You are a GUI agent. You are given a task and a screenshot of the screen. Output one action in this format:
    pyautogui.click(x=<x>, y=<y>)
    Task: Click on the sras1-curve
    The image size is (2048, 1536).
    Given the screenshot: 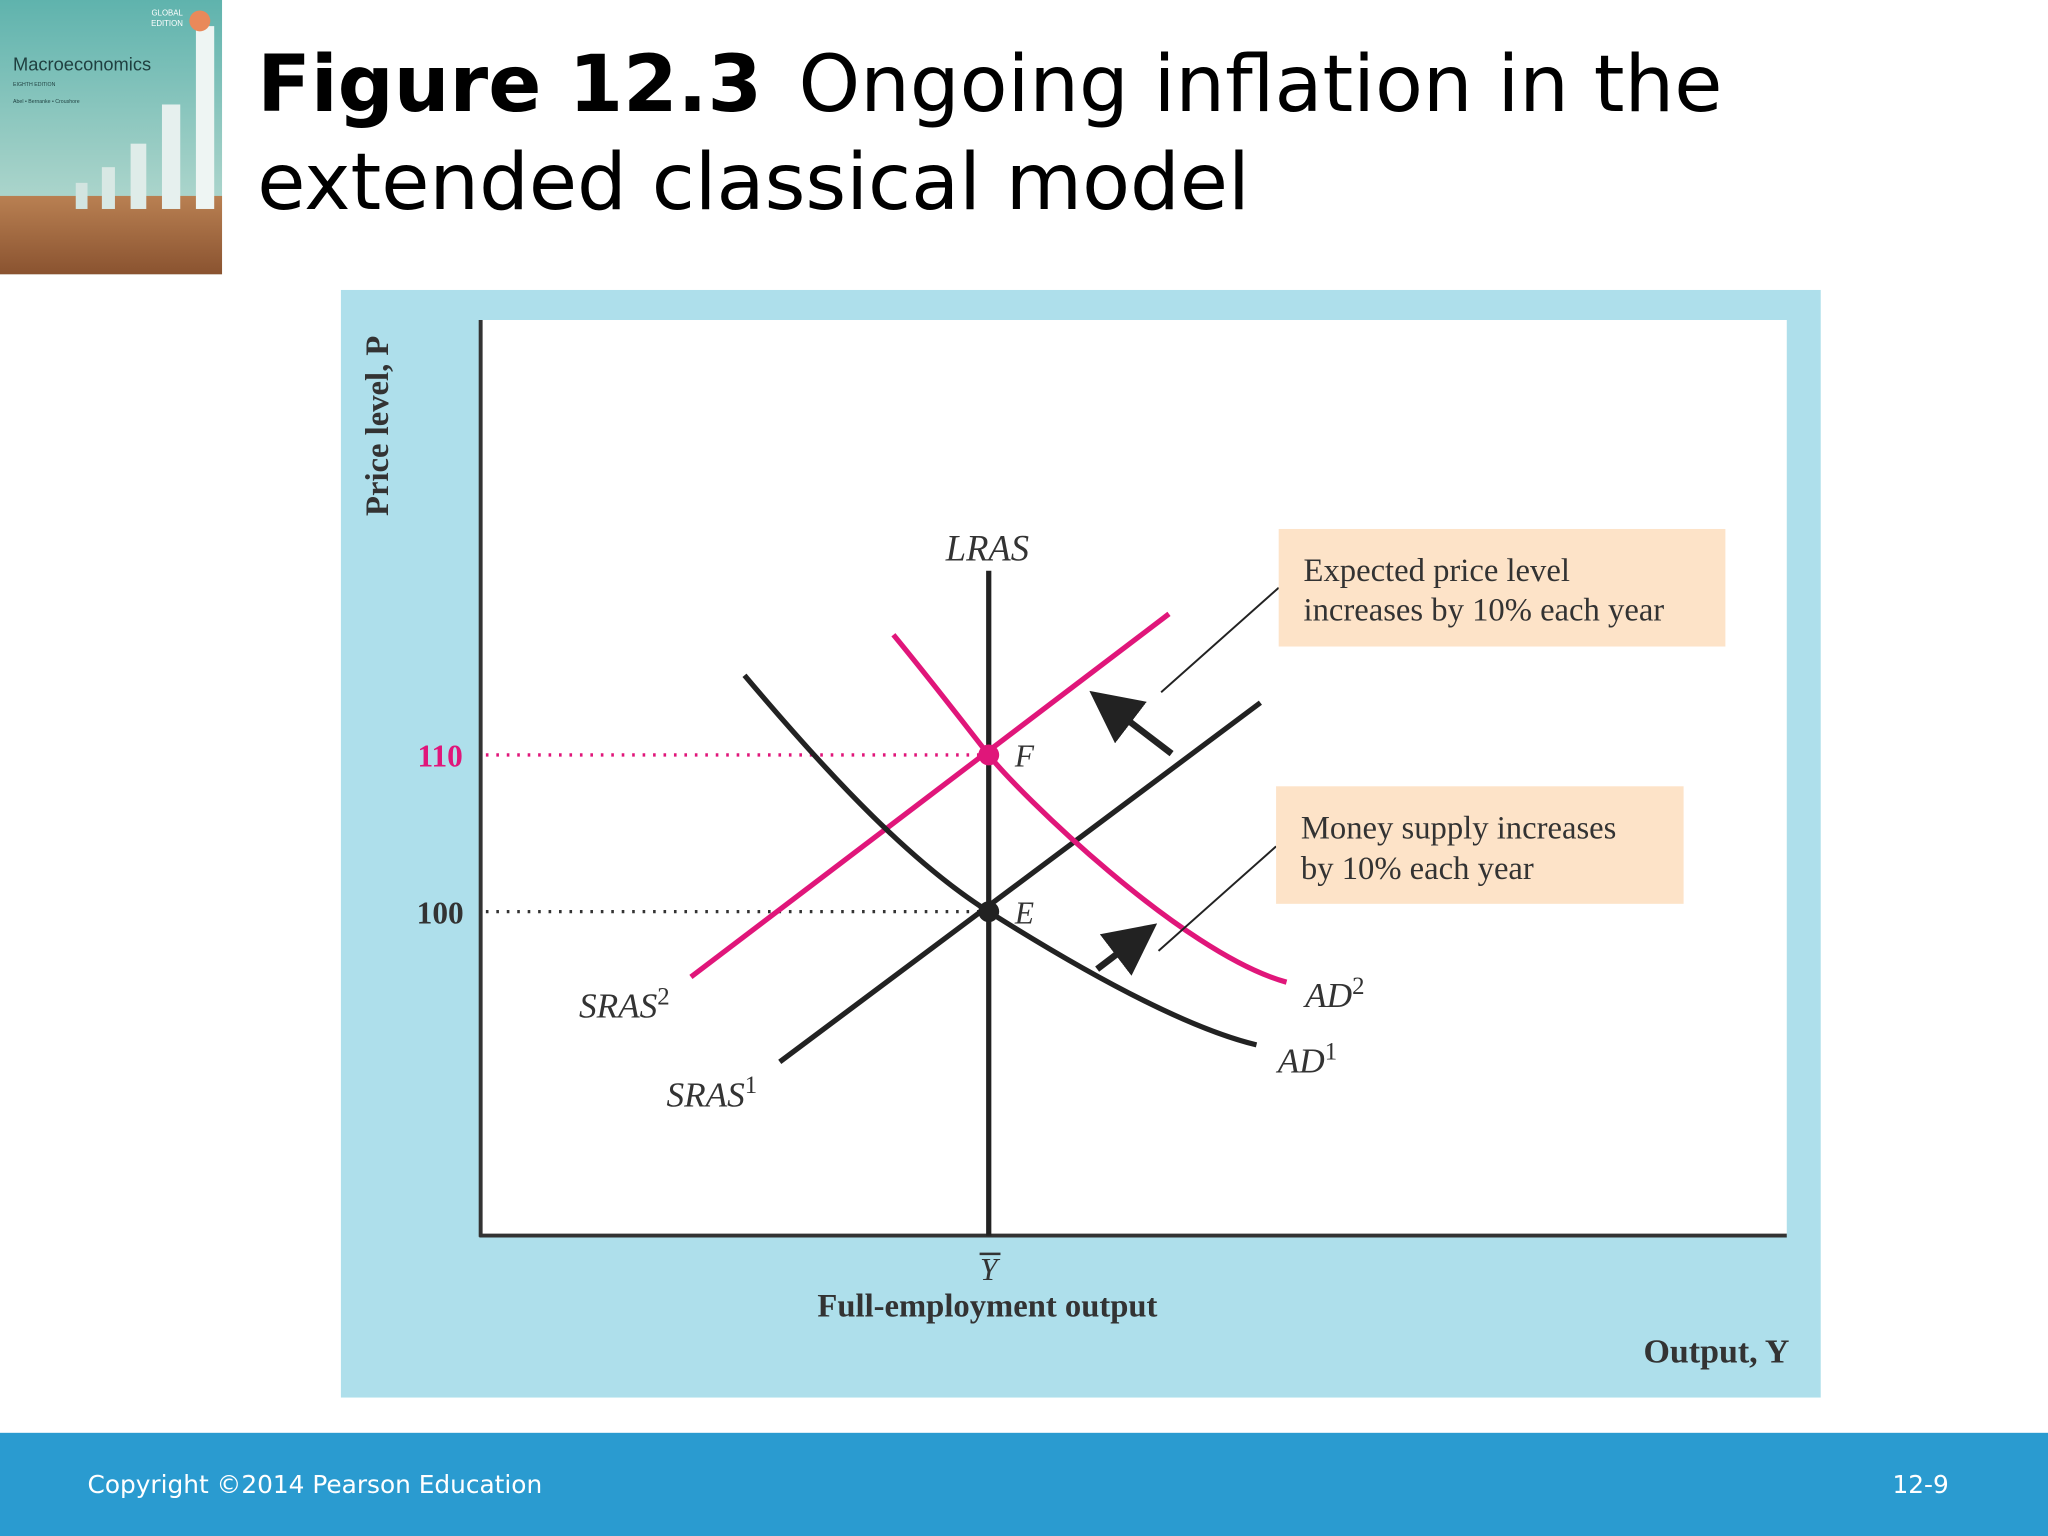 What is the action you would take?
    pyautogui.click(x=1020, y=882)
    